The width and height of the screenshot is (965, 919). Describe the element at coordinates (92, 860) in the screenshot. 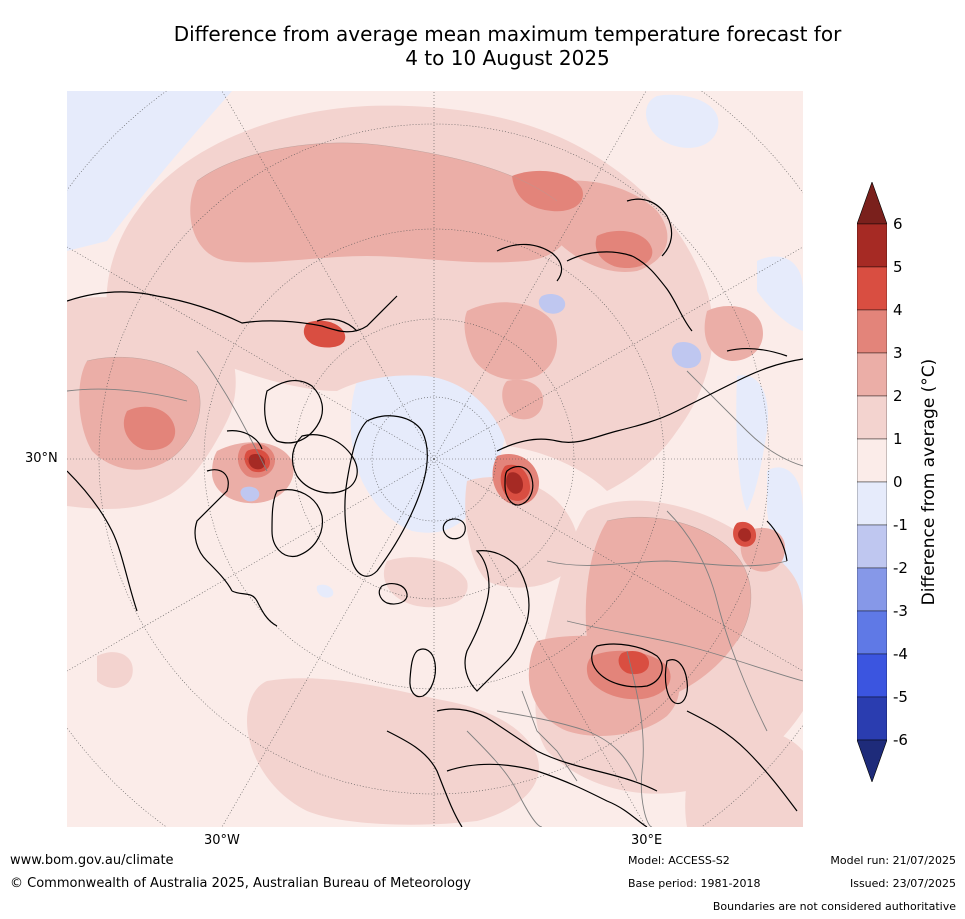

I see `footer-url-link: www.bom.gov.au/climate` at that location.